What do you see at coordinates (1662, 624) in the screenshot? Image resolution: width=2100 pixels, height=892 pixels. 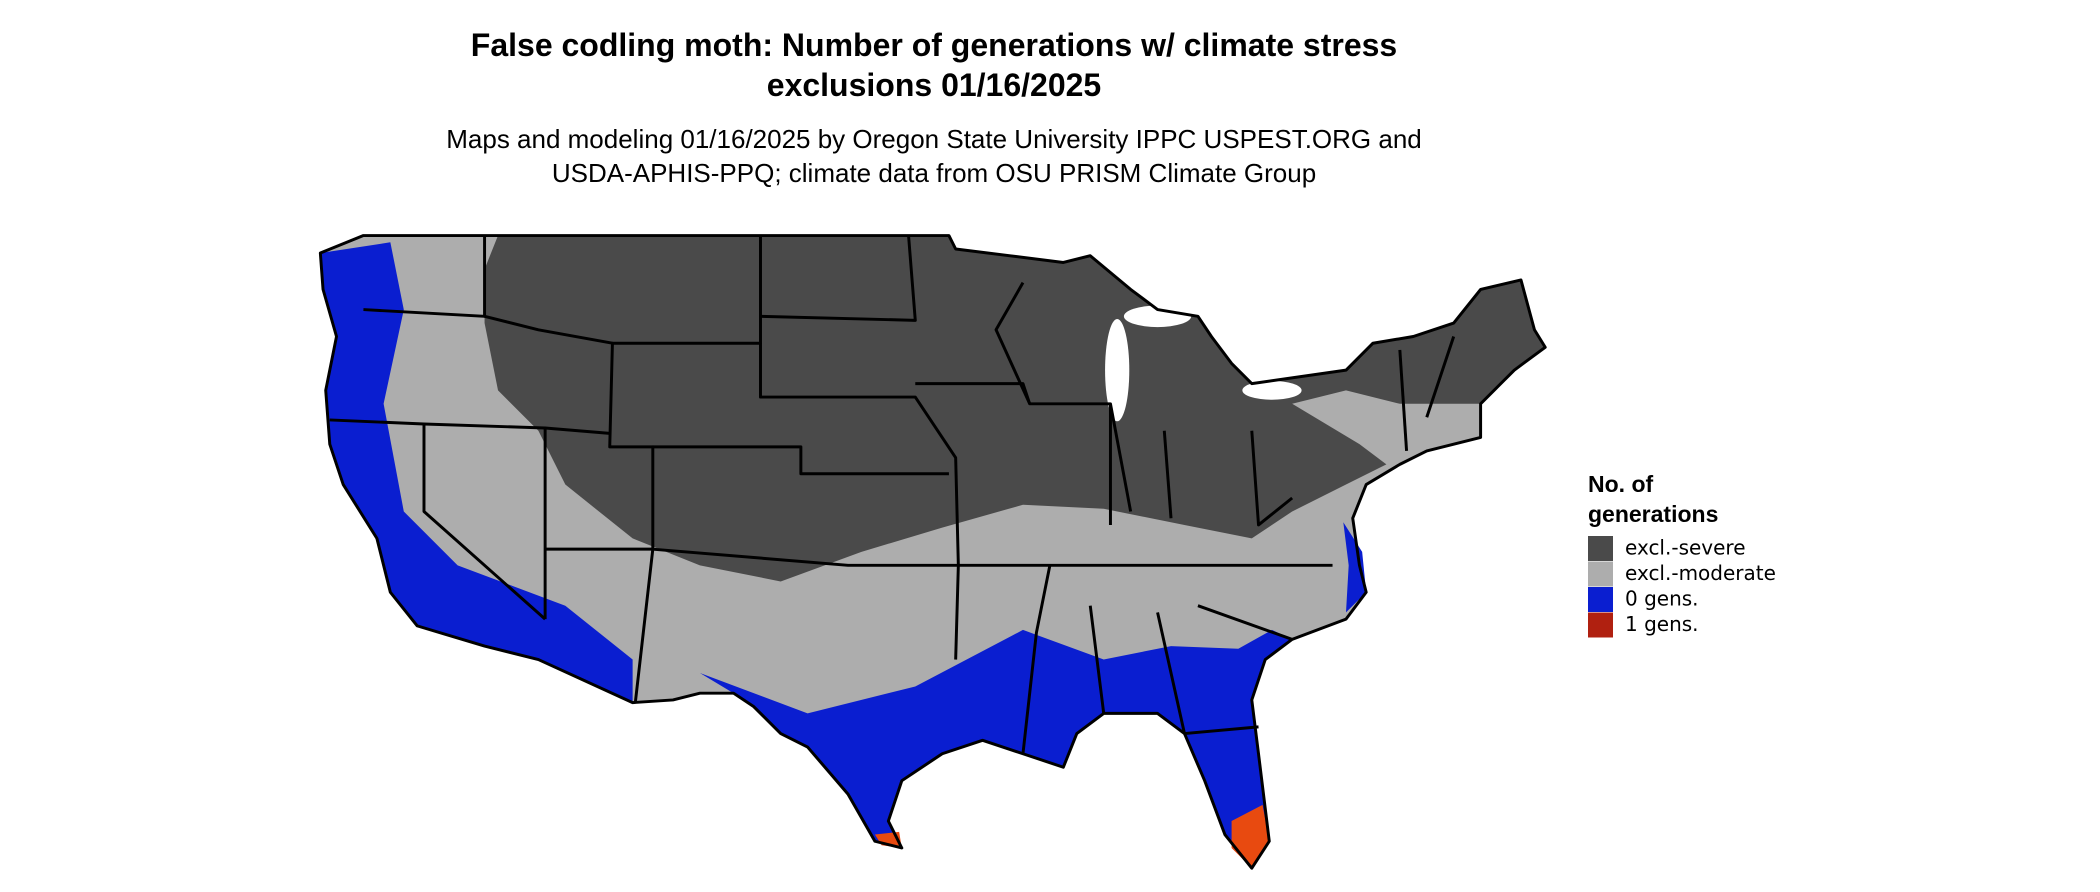 I see `legend-label: 1 gens.` at bounding box center [1662, 624].